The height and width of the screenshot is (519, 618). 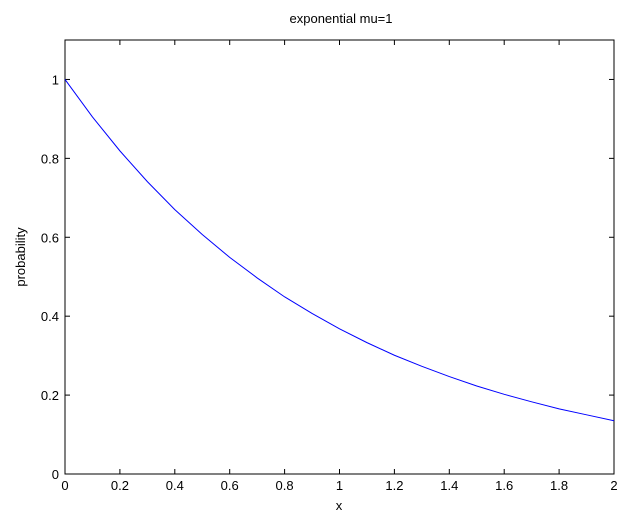 What do you see at coordinates (341, 18) in the screenshot?
I see `chart-title: exponential mu=1` at bounding box center [341, 18].